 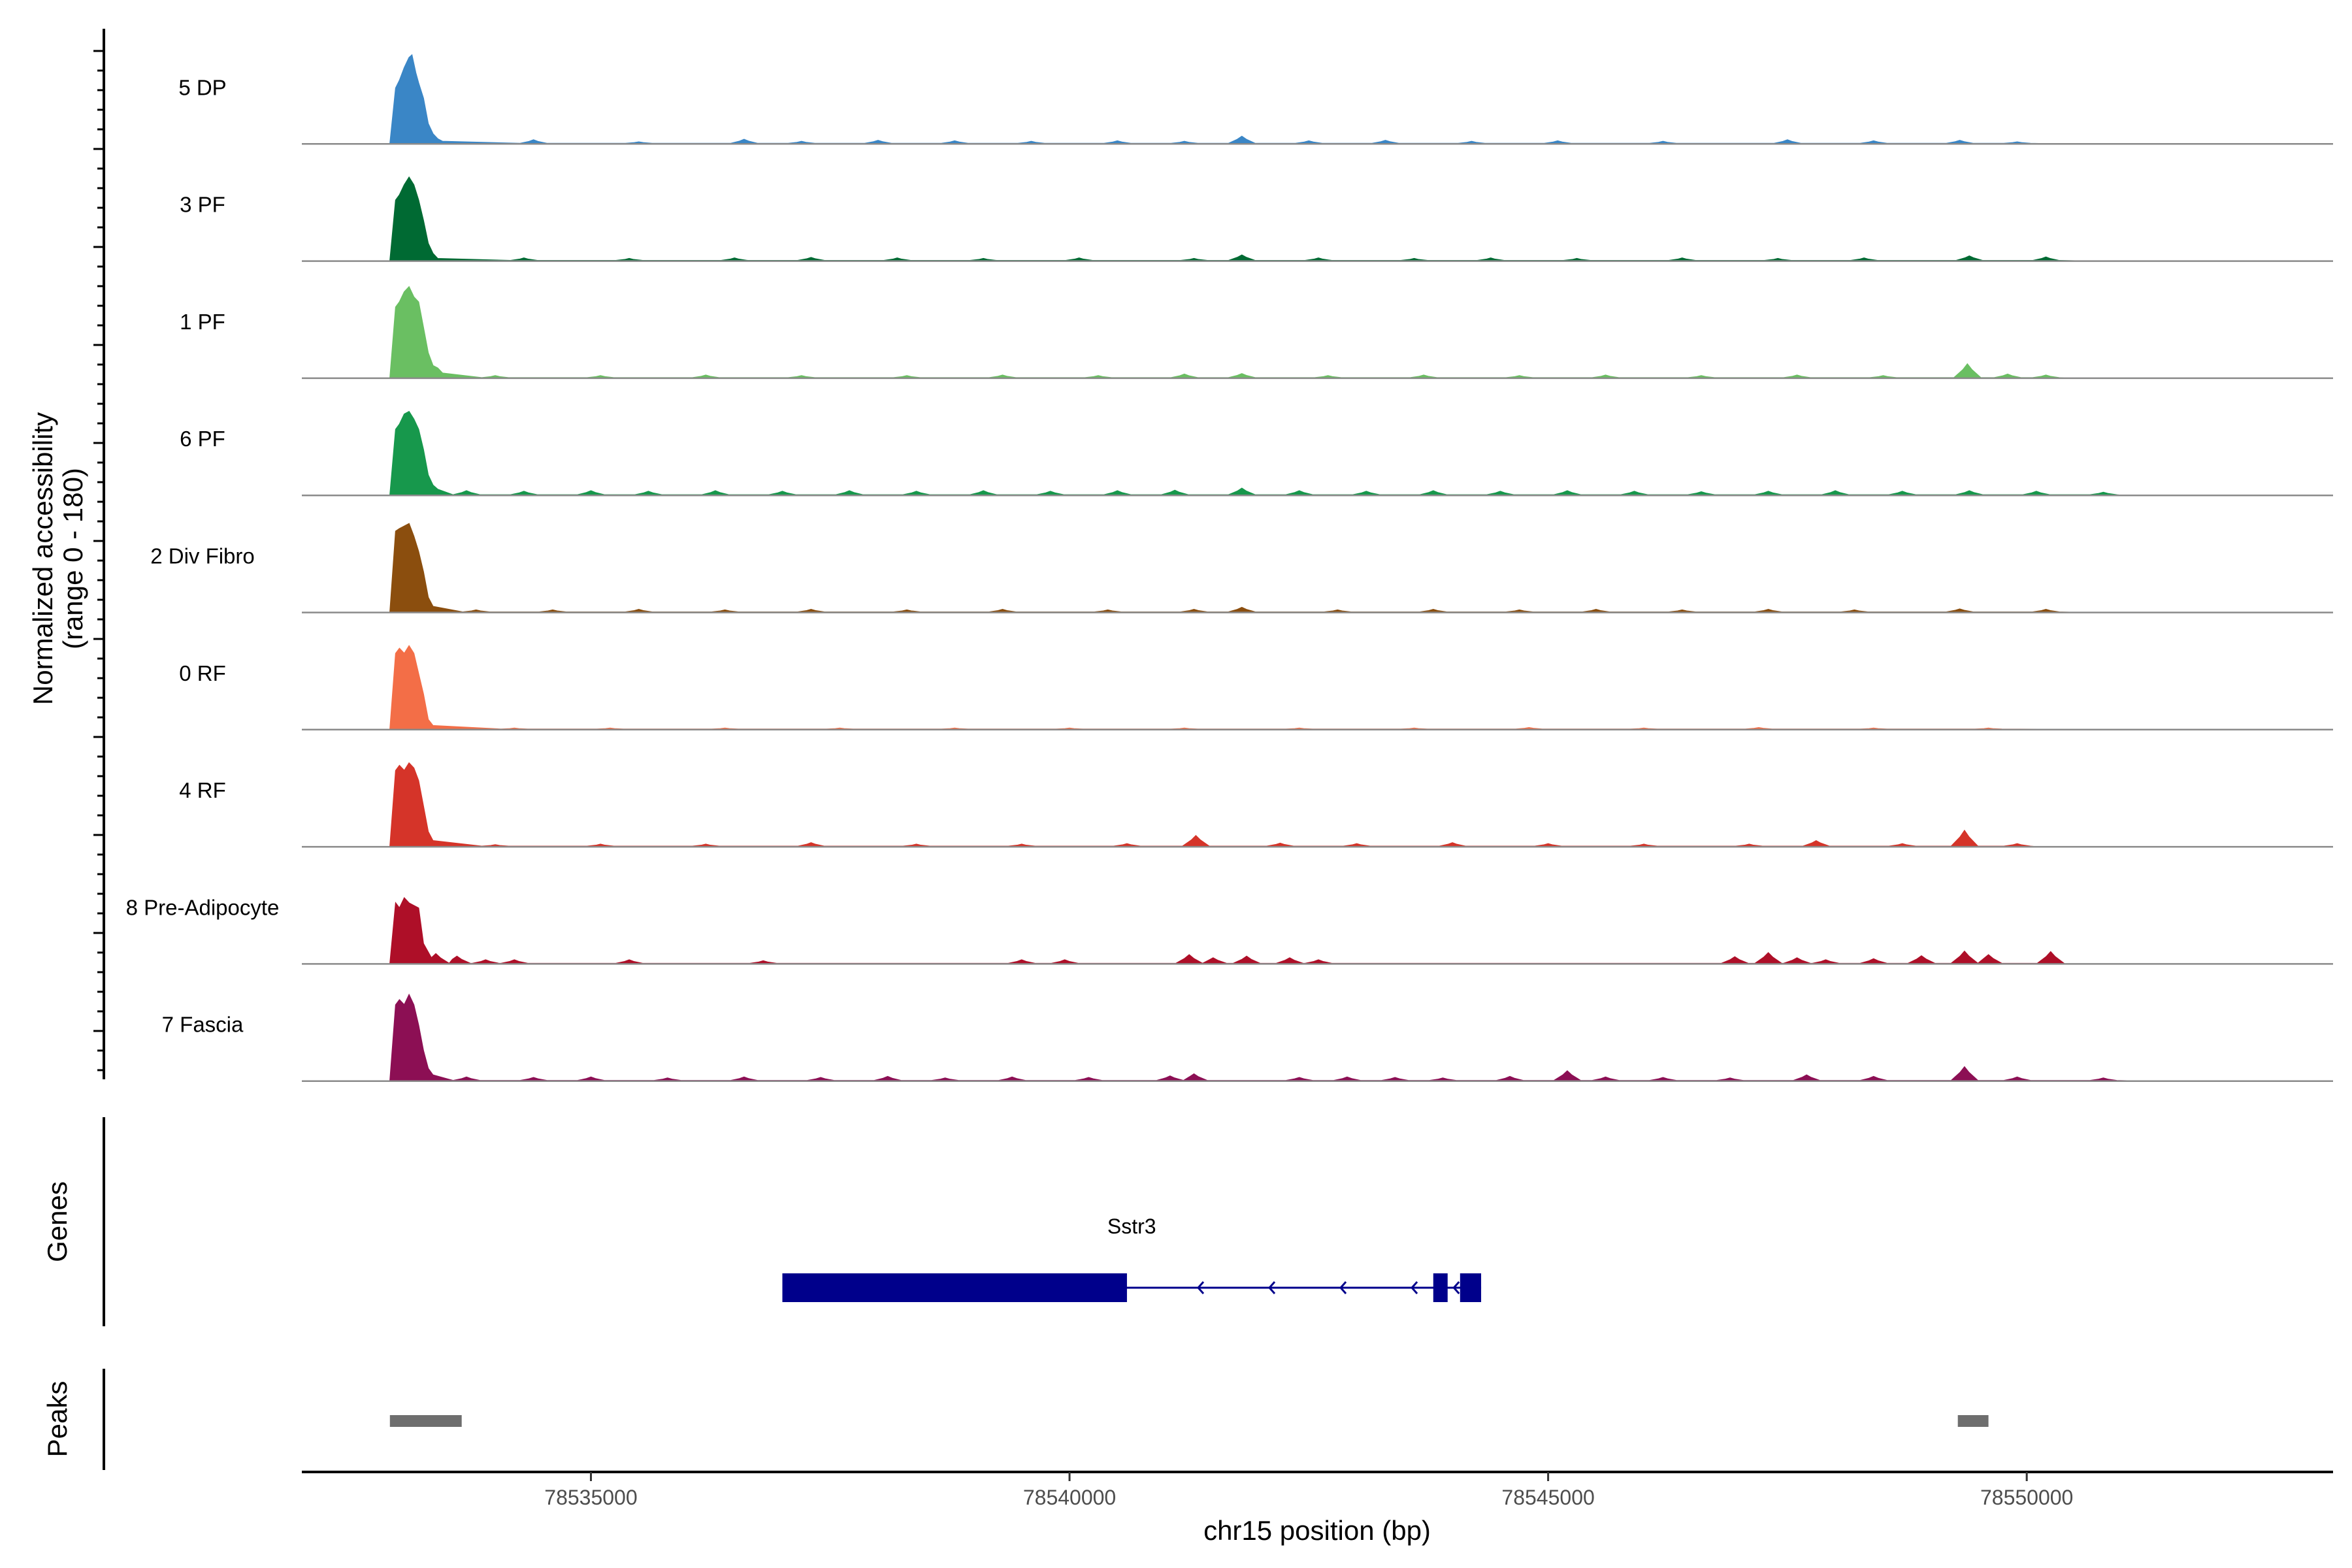 What do you see at coordinates (1189, 1421) in the screenshot?
I see `peak-track` at bounding box center [1189, 1421].